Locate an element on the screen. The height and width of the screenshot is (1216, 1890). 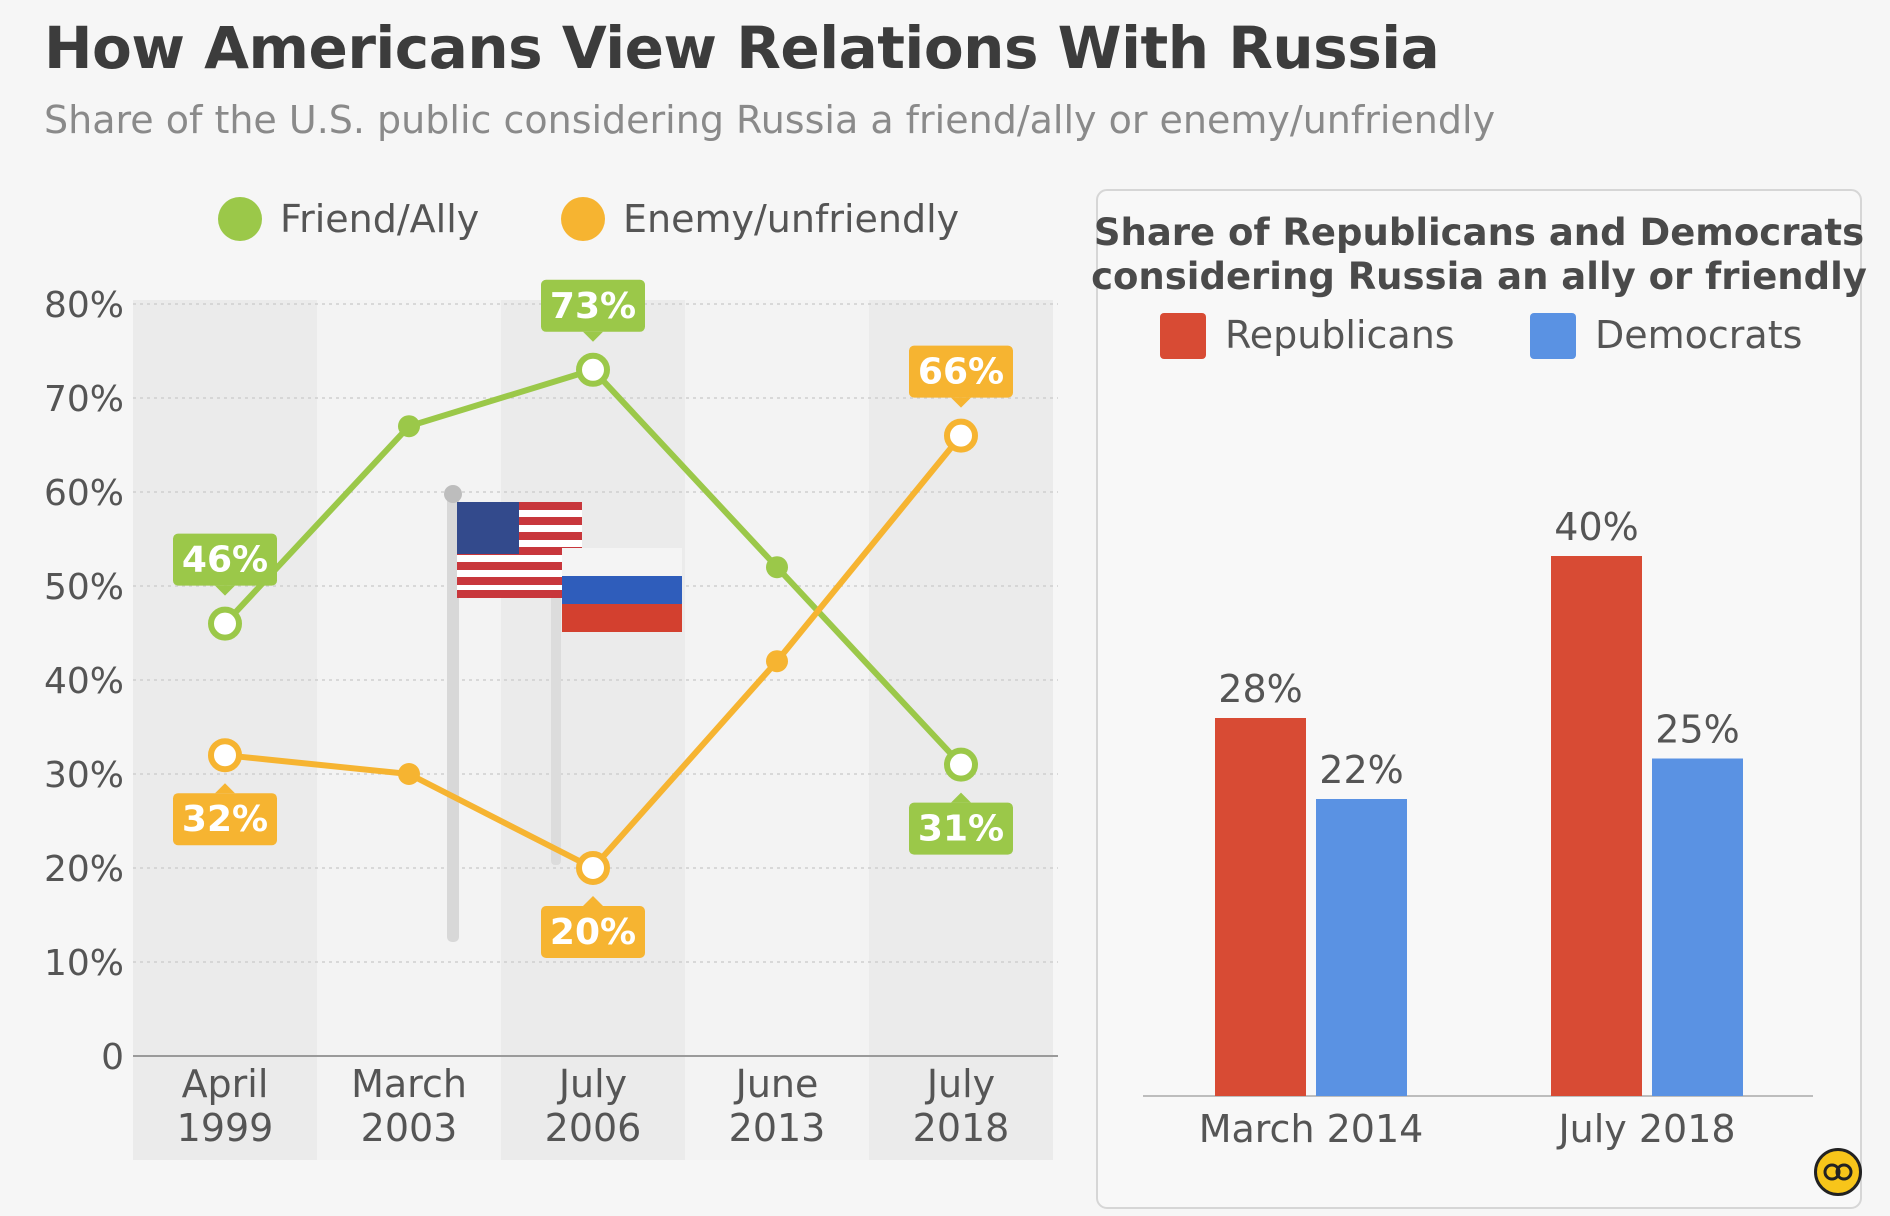
y-tick-label: 60% is located at coordinates (84, 493).